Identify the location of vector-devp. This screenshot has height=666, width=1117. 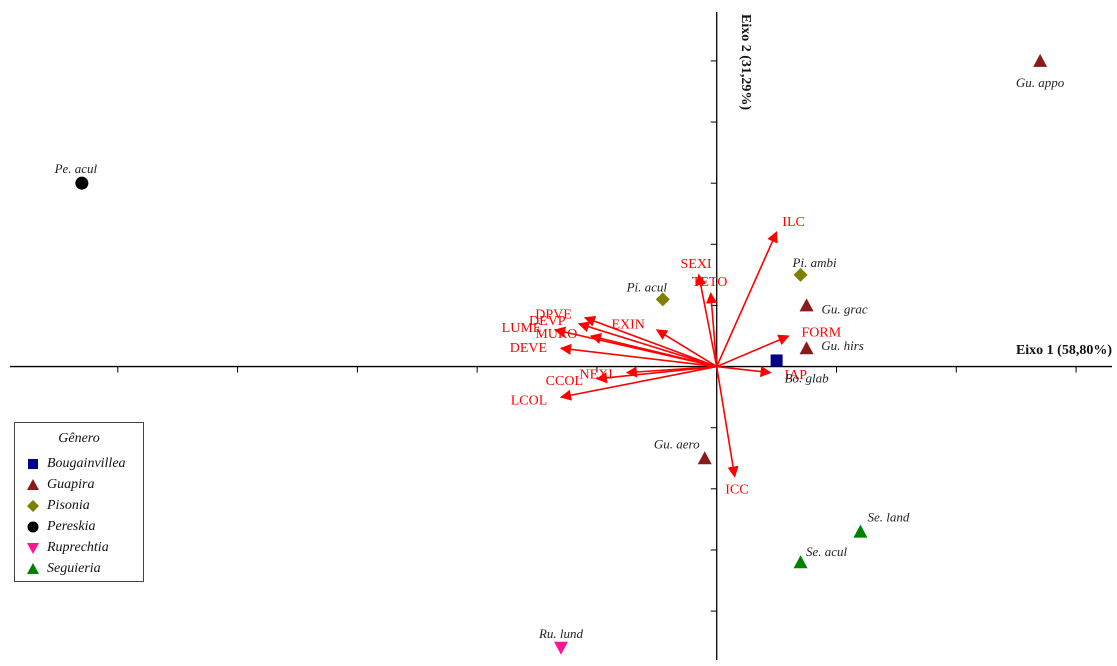
(647, 344).